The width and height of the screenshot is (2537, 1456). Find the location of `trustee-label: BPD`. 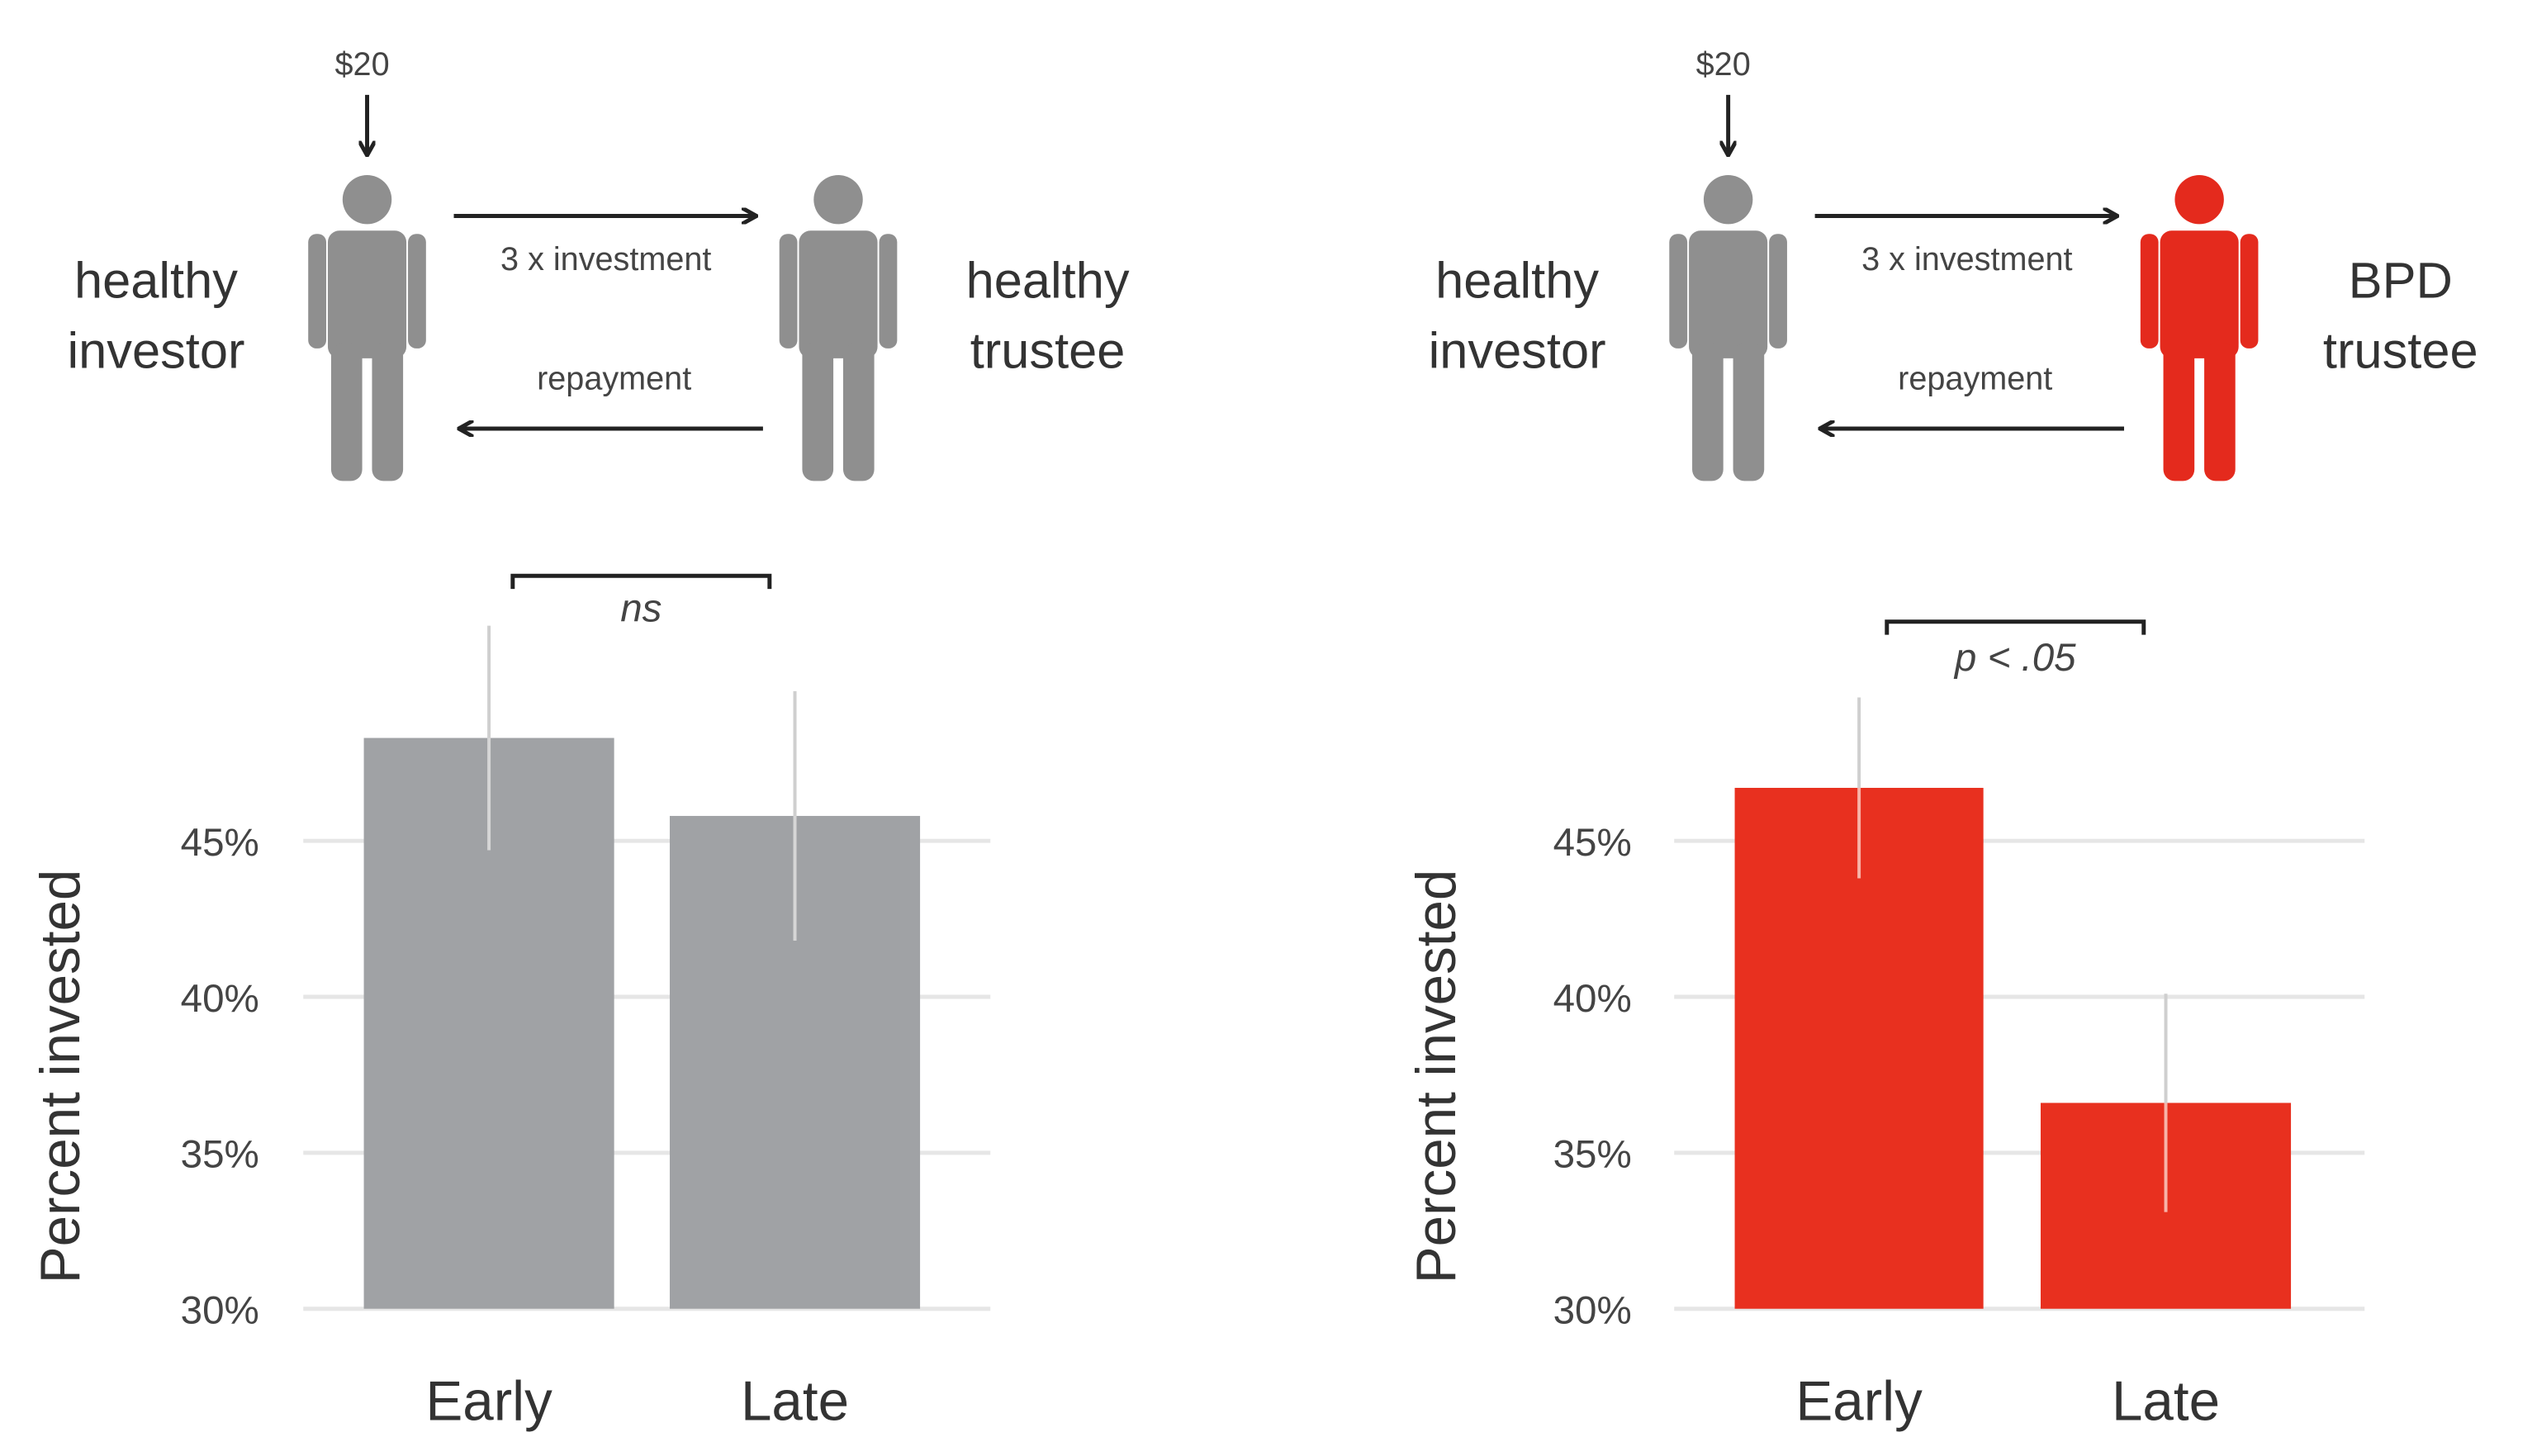

trustee-label: BPD is located at coordinates (2401, 281).